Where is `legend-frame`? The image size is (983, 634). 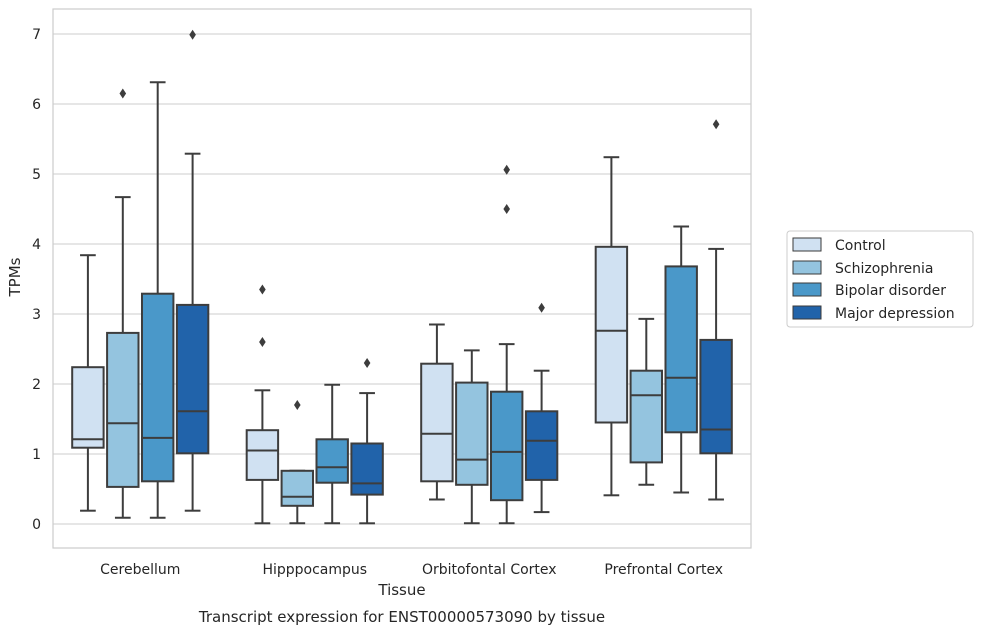
legend-frame is located at coordinates (880, 279).